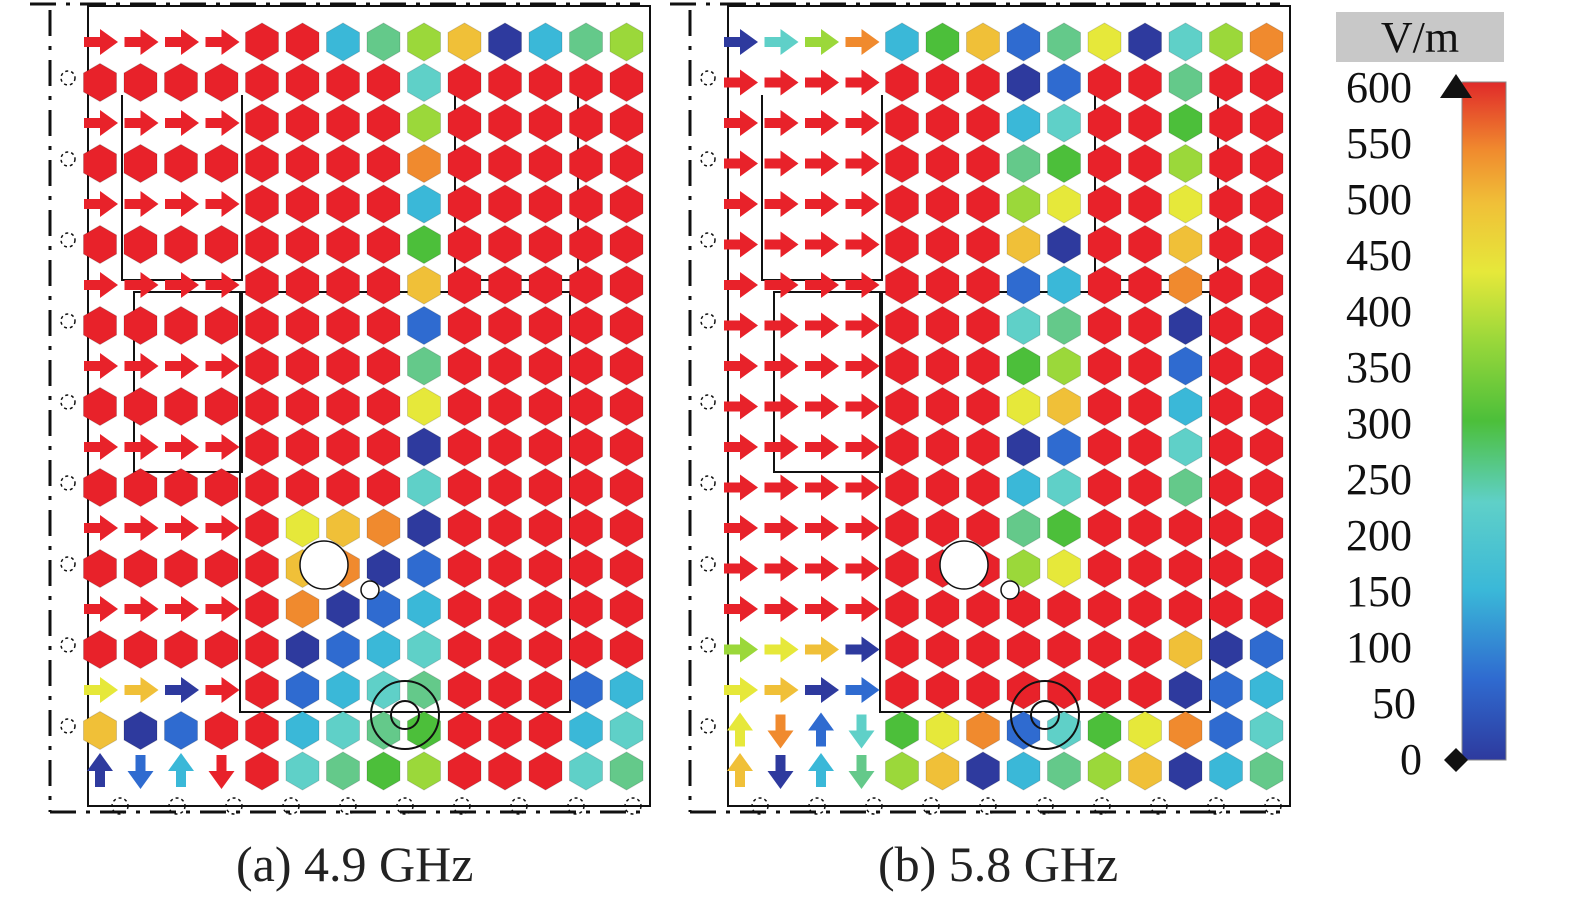  What do you see at coordinates (405, 715) in the screenshot?
I see `feed-port-inner-icon` at bounding box center [405, 715].